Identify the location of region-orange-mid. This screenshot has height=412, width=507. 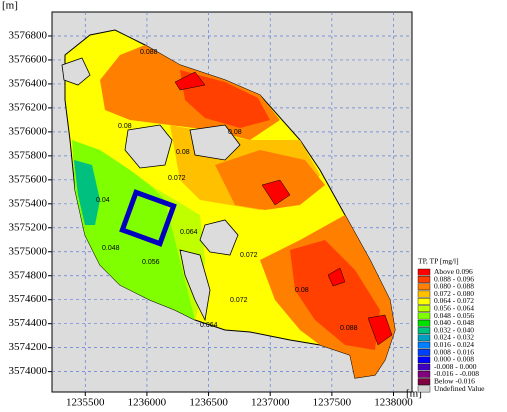
(270, 180).